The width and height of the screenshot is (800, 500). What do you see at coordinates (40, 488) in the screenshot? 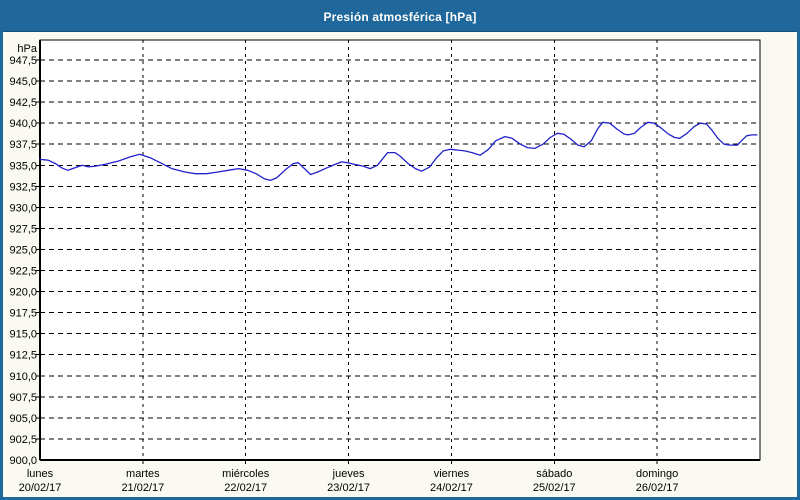
I see `x-date-label: 20/02/17` at bounding box center [40, 488].